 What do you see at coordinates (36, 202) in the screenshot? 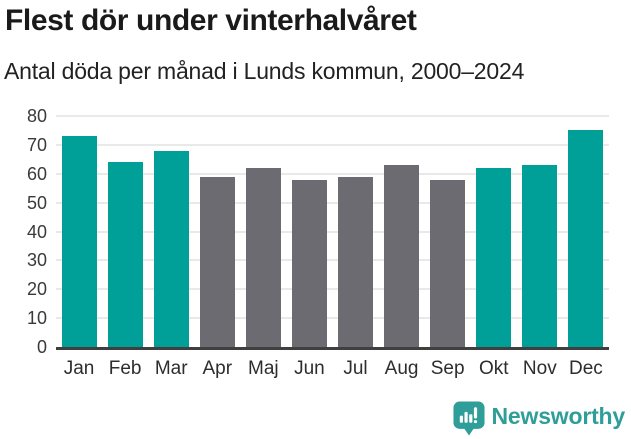
I see `y-axis-label-50: 50` at bounding box center [36, 202].